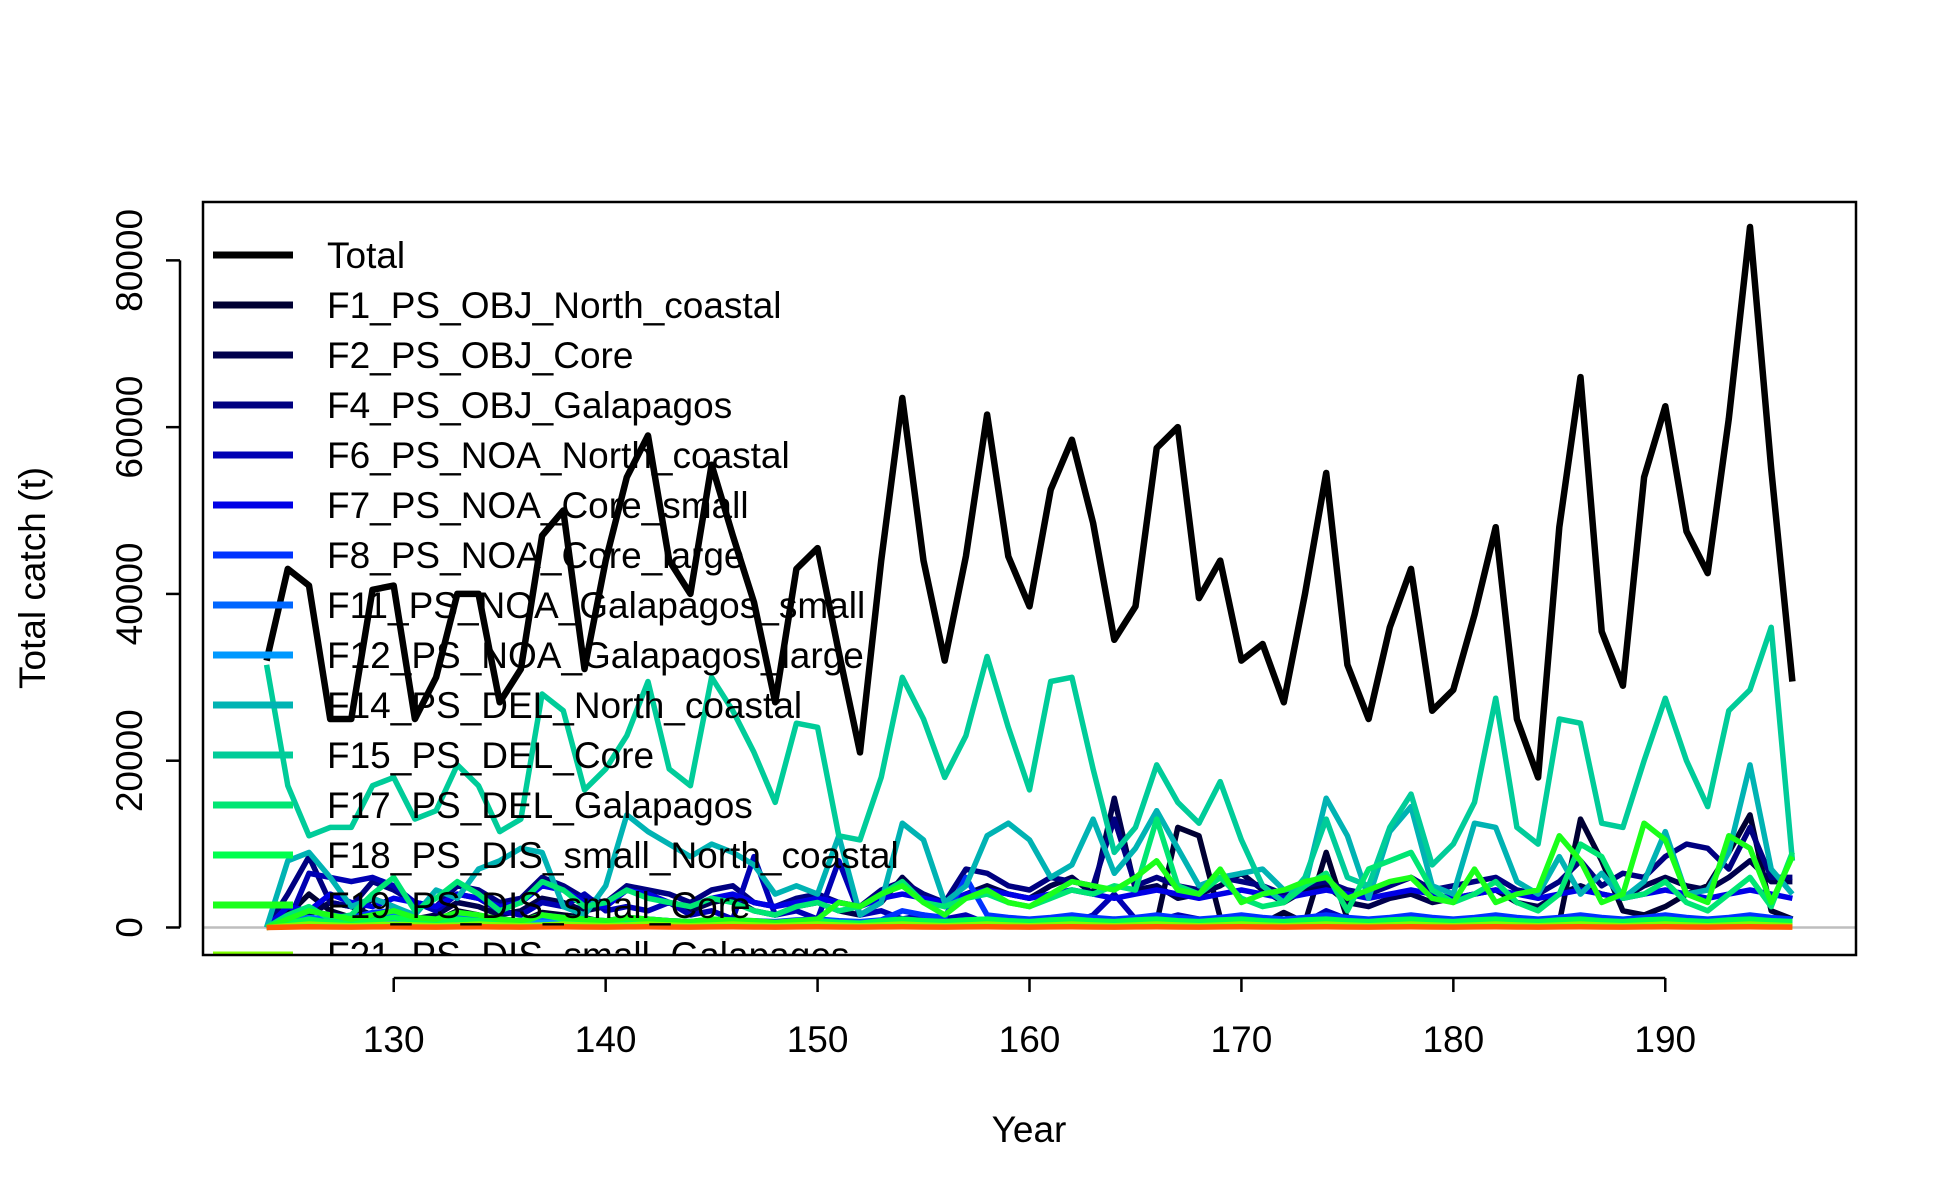 The height and width of the screenshot is (1200, 1950). I want to click on x-tick-label: 160, so click(1030, 1039).